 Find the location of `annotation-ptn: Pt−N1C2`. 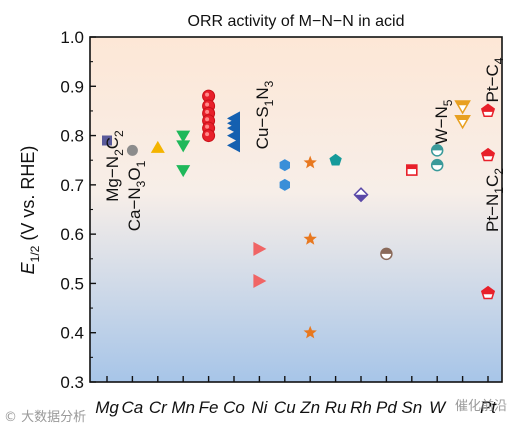

annotation-ptn: Pt−N1C2 is located at coordinates (494, 200).